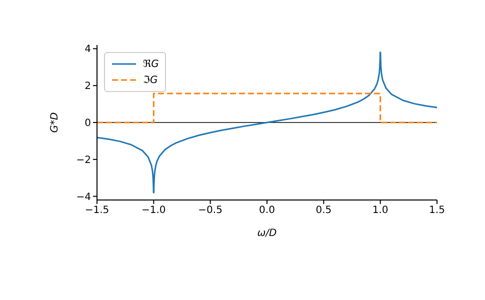 The image size is (485, 300). Describe the element at coordinates (83, 160) in the screenshot. I see `y-tick-label: −2` at that location.